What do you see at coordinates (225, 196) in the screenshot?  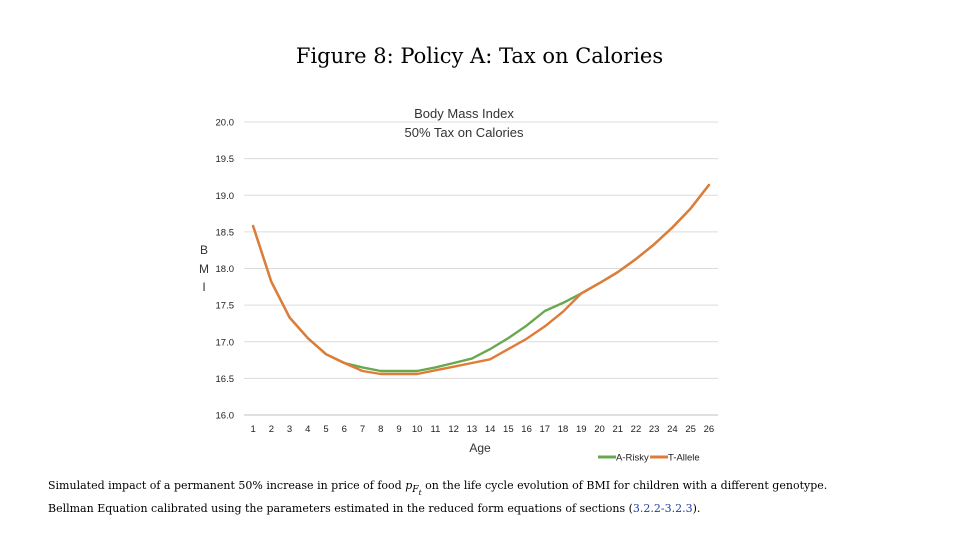 I see `y-tick-label: 19.0` at bounding box center [225, 196].